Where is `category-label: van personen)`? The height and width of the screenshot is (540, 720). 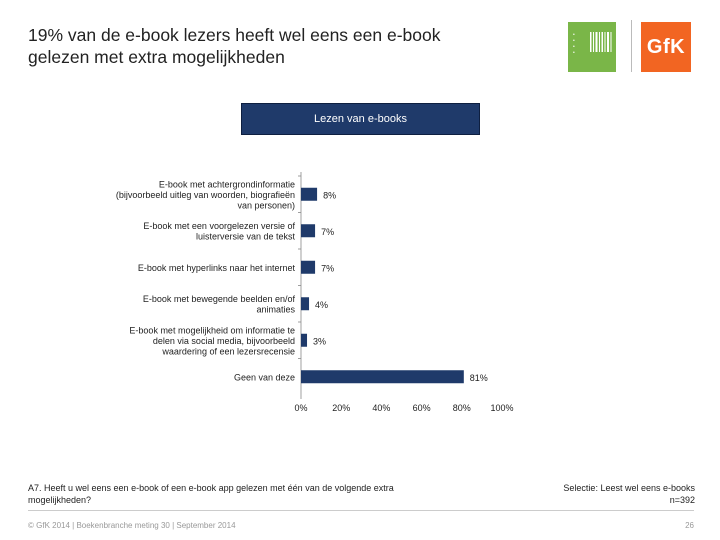
category-label: van personen) is located at coordinates (266, 205).